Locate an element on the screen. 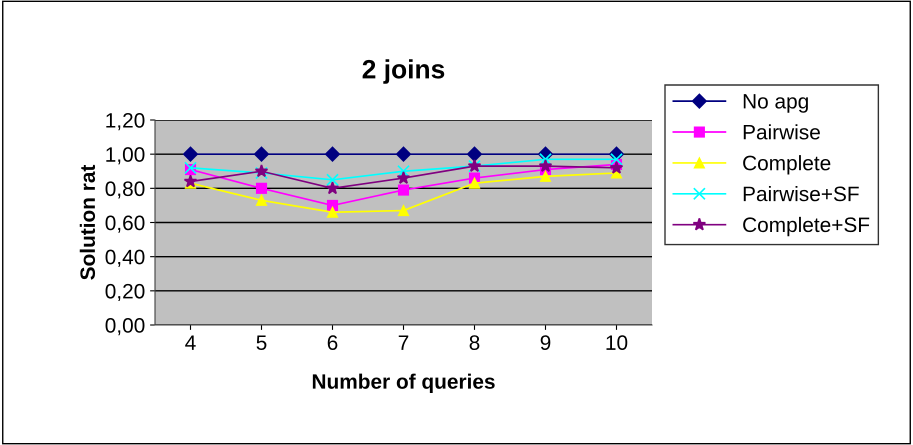  legend-label: Pairwise+SF is located at coordinates (801, 194).